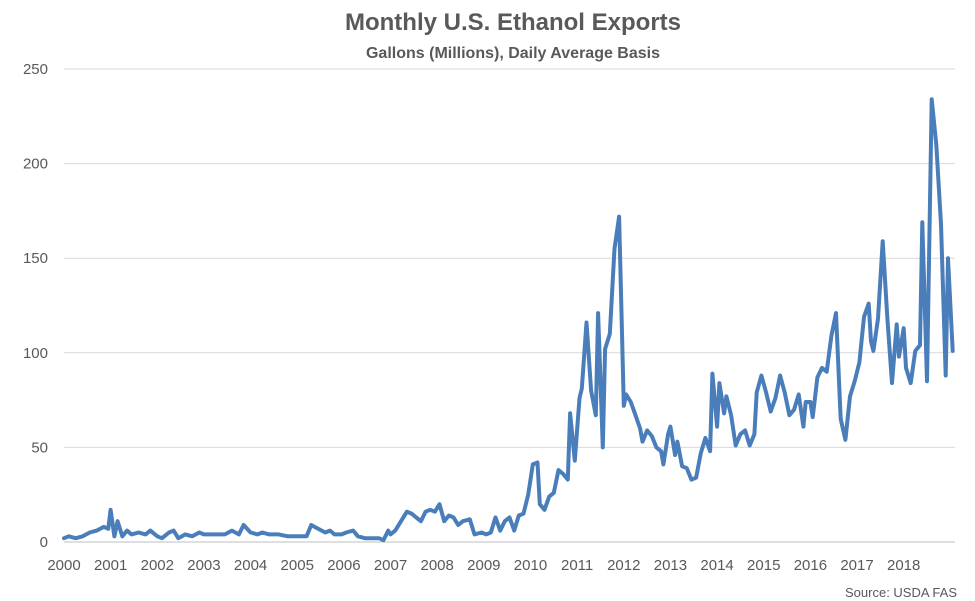 Image resolution: width=975 pixels, height=601 pixels. I want to click on source-note: Source: USDA FAS, so click(901, 592).